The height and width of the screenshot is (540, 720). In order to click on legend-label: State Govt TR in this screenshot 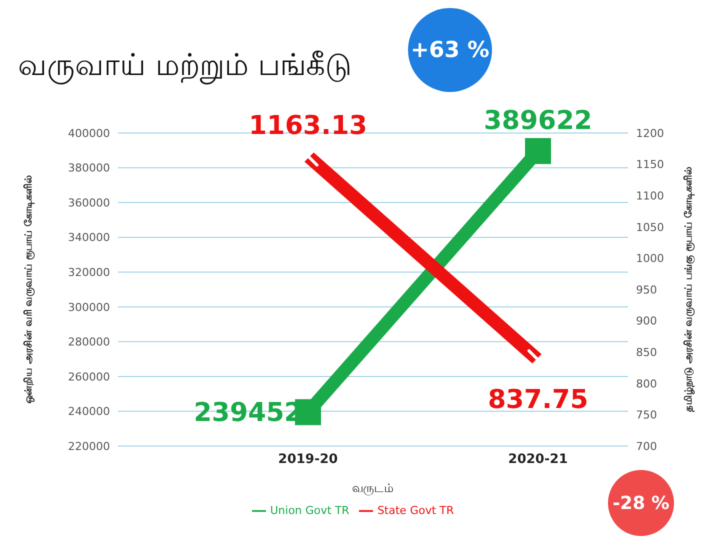, I will do `click(415, 511)`.